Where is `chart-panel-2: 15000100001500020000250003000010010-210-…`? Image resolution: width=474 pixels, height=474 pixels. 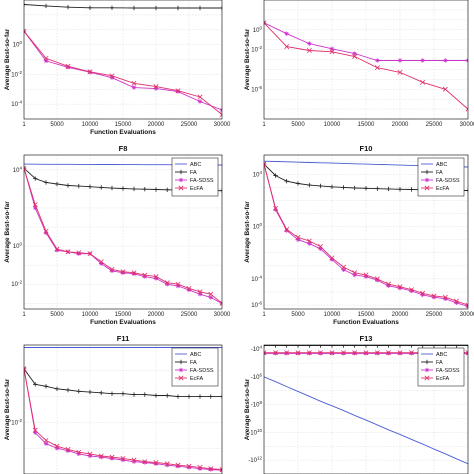
chart-panel-2: 15000100001500020000250003000010010-210-… is located at coordinates (359, 64).